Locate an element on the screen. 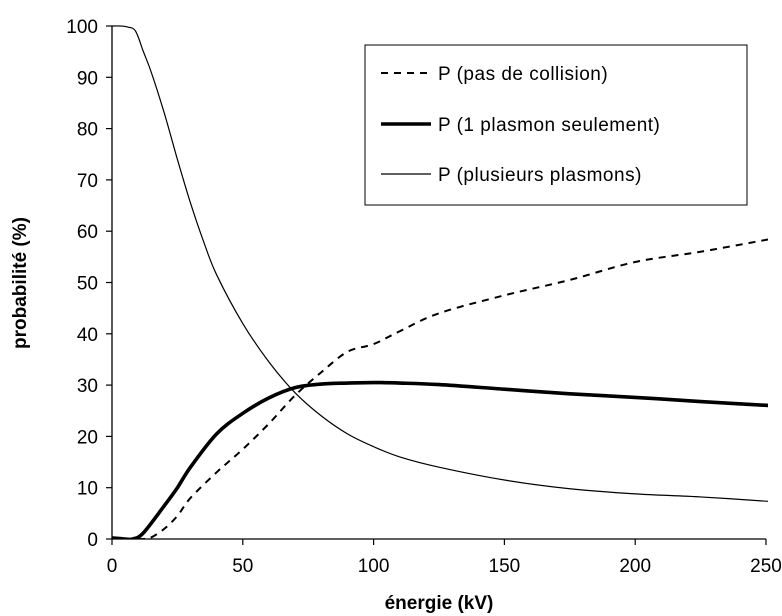 This screenshot has width=782, height=616. x-tick-label: 50 is located at coordinates (242, 566).